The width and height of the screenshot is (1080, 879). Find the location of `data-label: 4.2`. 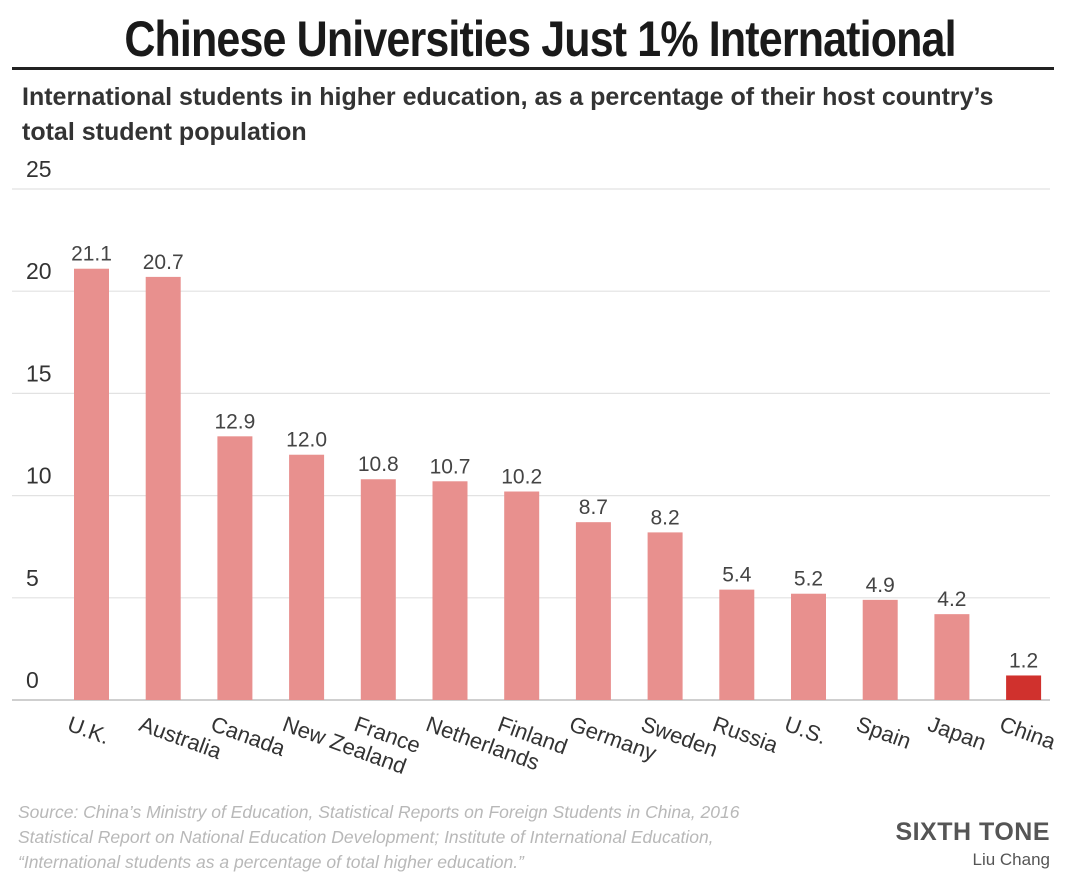

data-label: 4.2 is located at coordinates (951, 599).